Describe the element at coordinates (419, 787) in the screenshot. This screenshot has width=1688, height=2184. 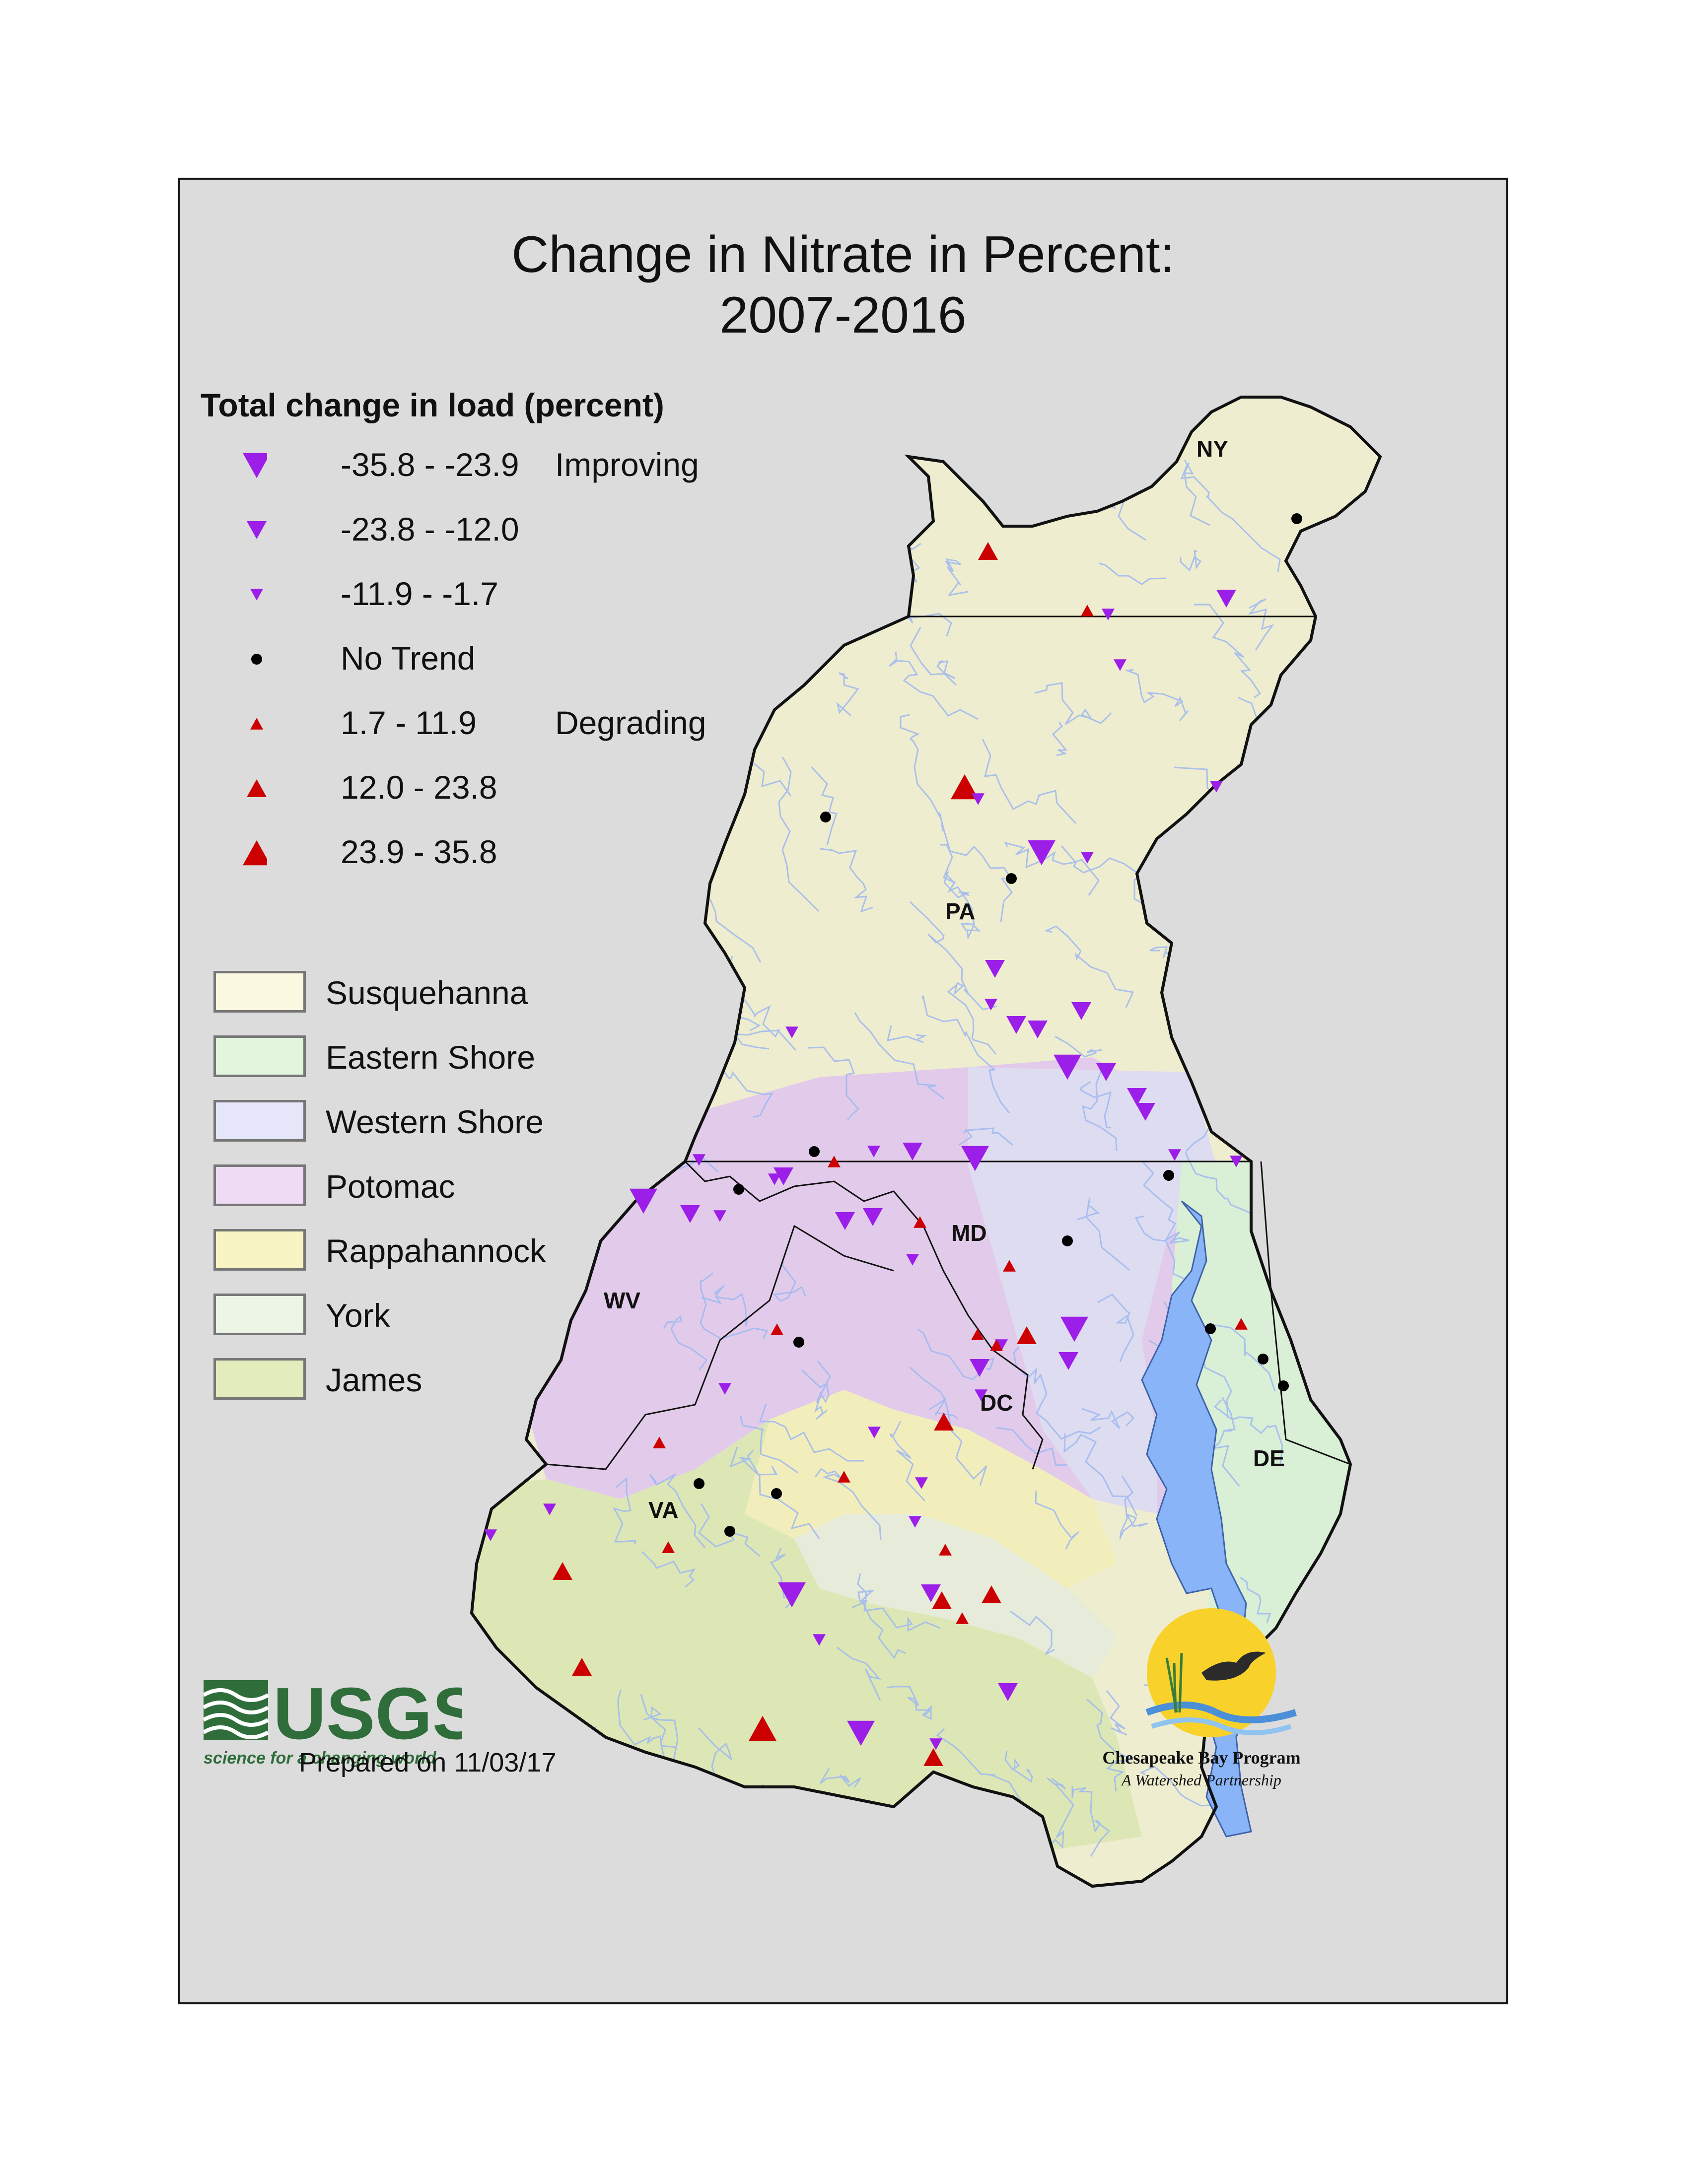
I see `legend-symbol-label: 12.0 - 23.8` at that location.